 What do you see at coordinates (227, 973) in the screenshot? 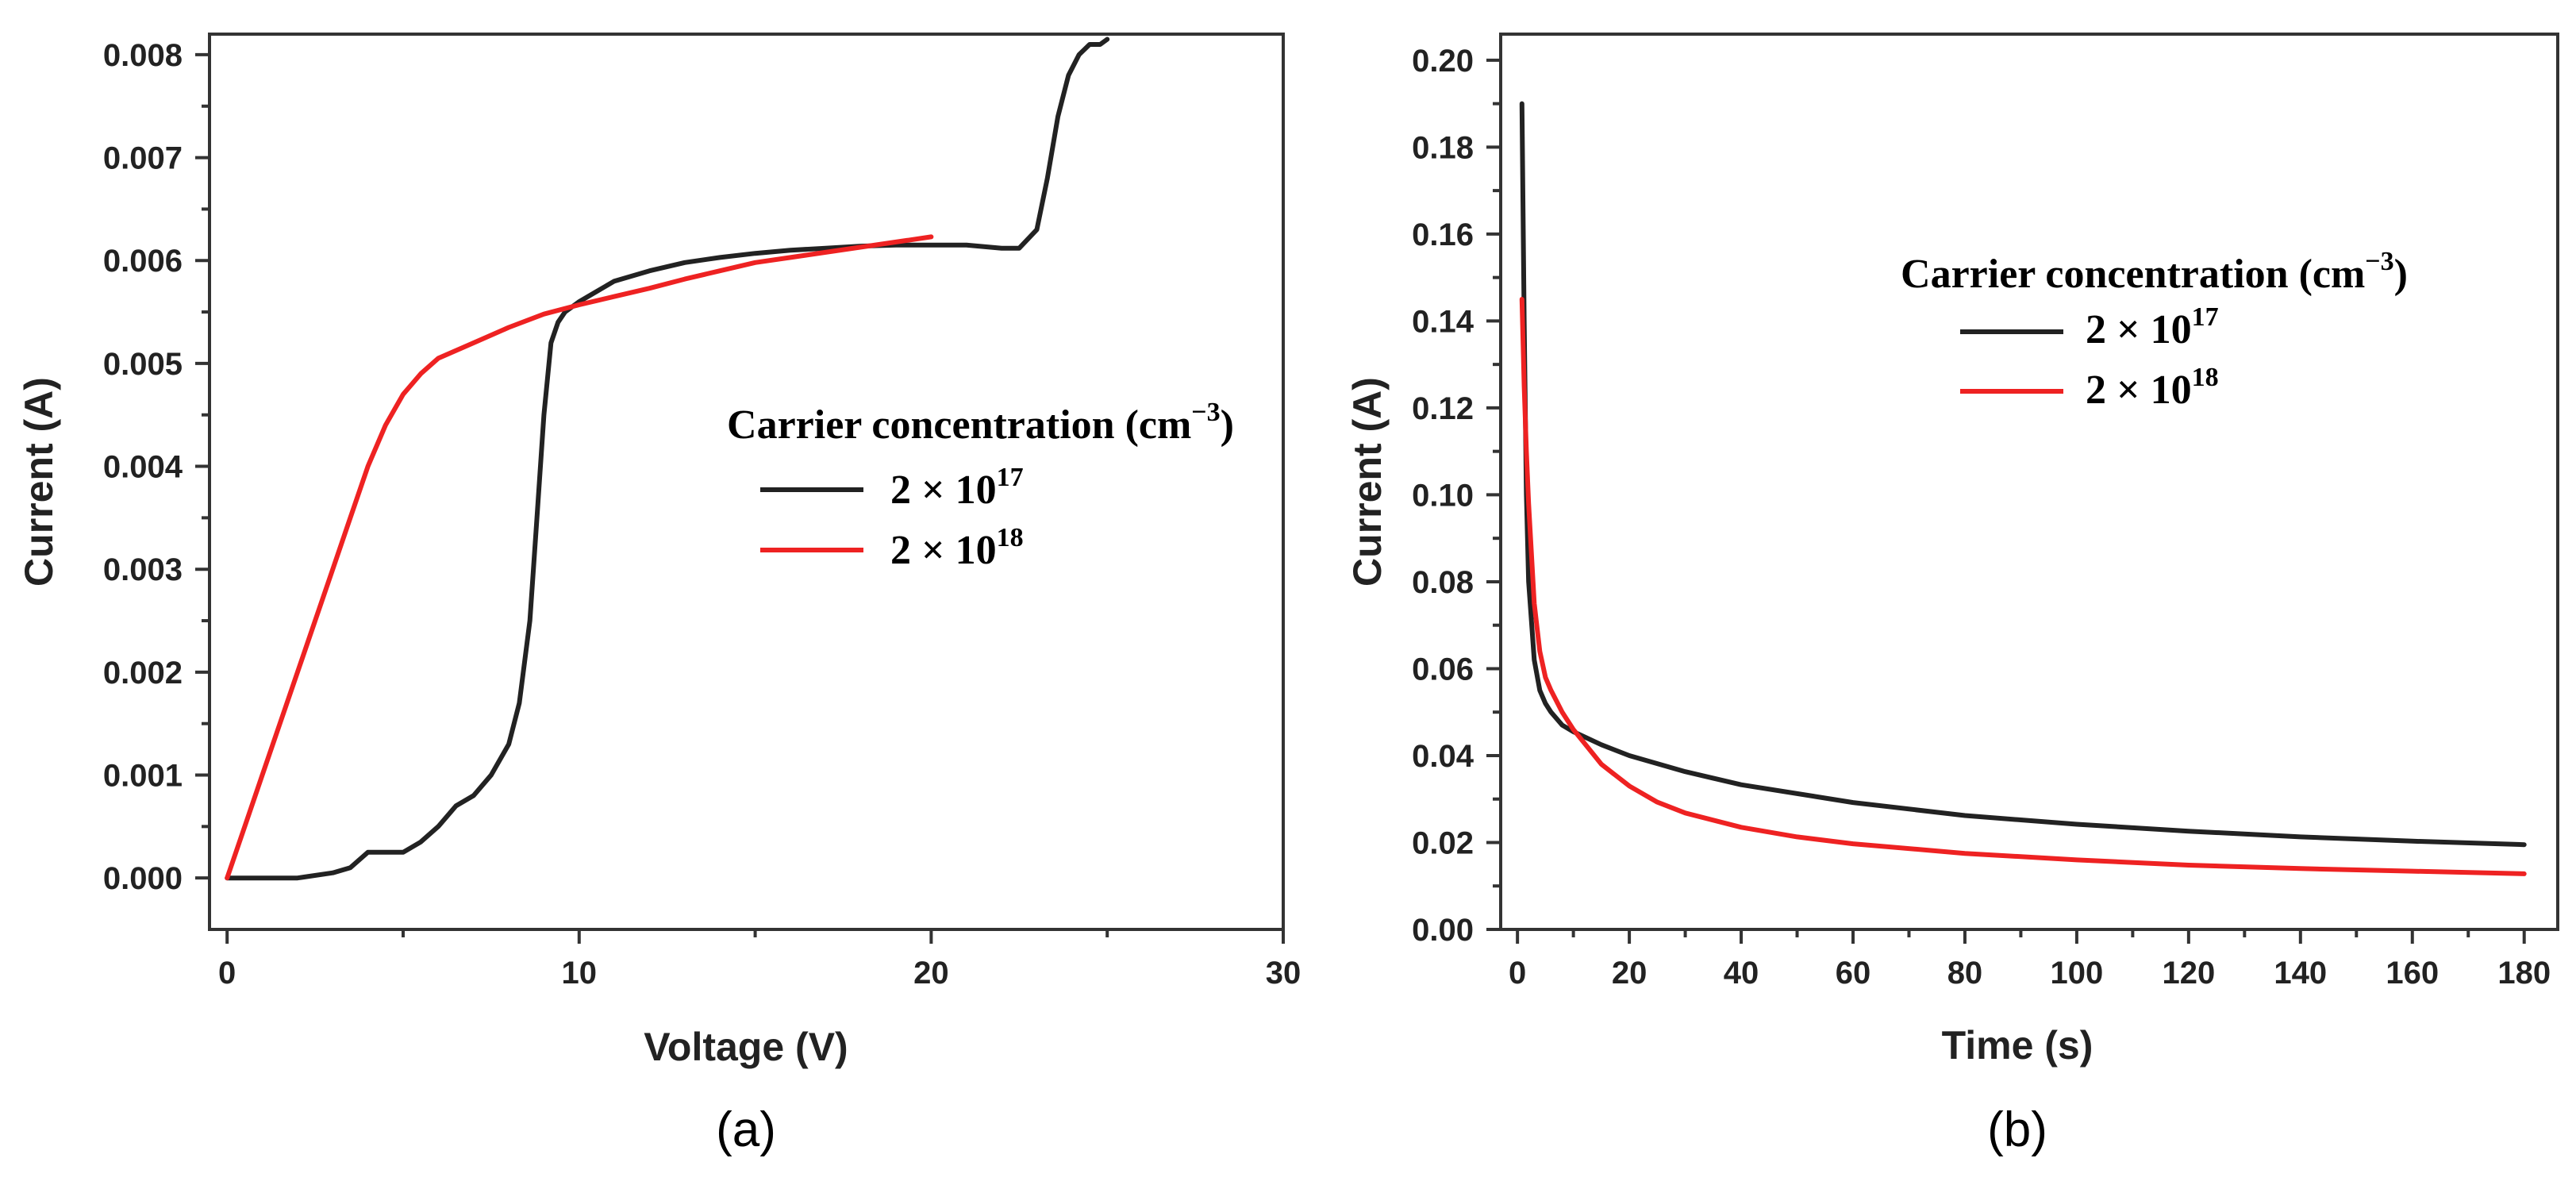
I see `x-tick-label-a: 0` at bounding box center [227, 973].